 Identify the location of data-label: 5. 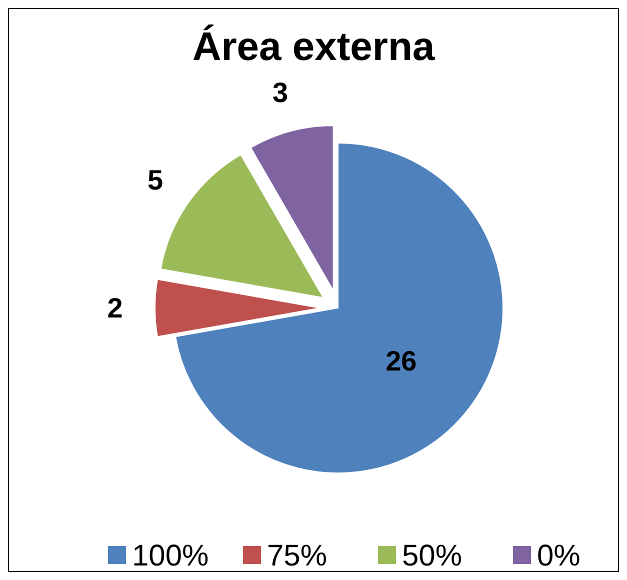
(156, 180).